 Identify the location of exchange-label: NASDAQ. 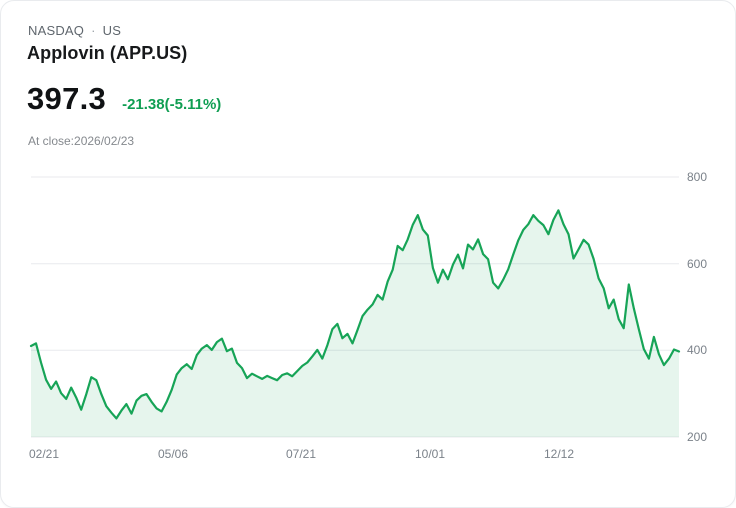
(56, 30).